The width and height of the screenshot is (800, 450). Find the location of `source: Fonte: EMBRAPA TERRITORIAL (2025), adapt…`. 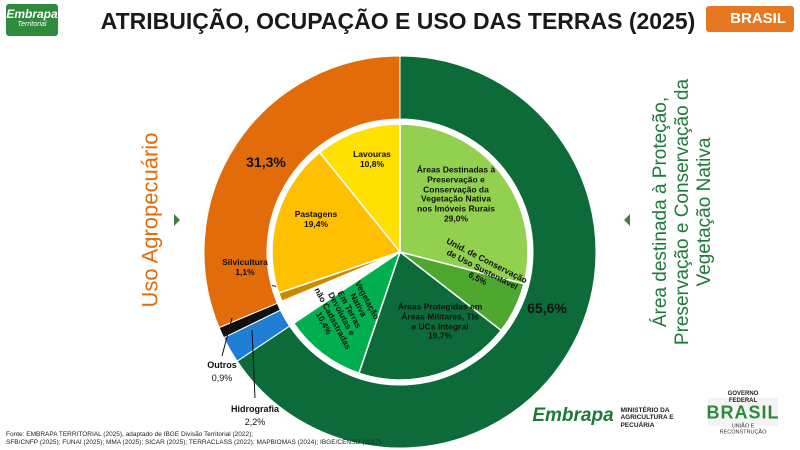

source: Fonte: EMBRAPA TERRITORIAL (2025), adapt… is located at coordinates (194, 439).